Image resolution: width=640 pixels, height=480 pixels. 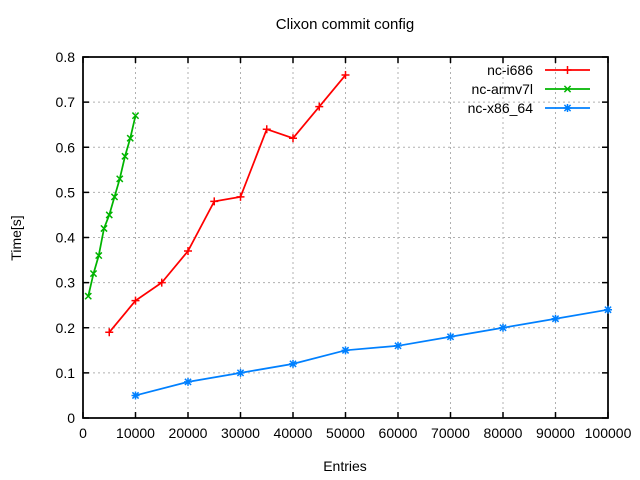 I want to click on legend: nc-i686 nc-armv7l nc-x86_64, so click(x=529, y=89).